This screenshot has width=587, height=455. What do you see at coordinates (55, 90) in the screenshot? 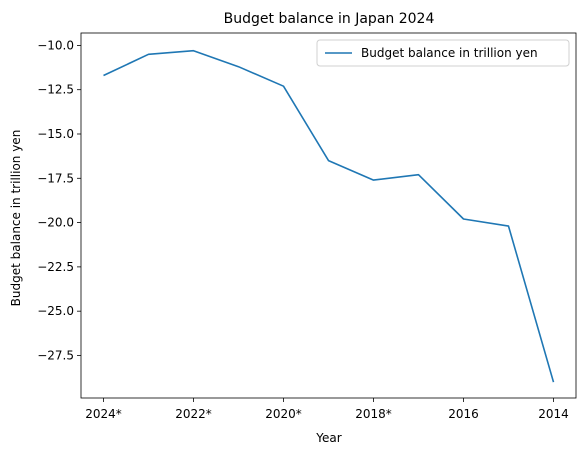
I see `y-tick-label: −12.5` at bounding box center [55, 90].